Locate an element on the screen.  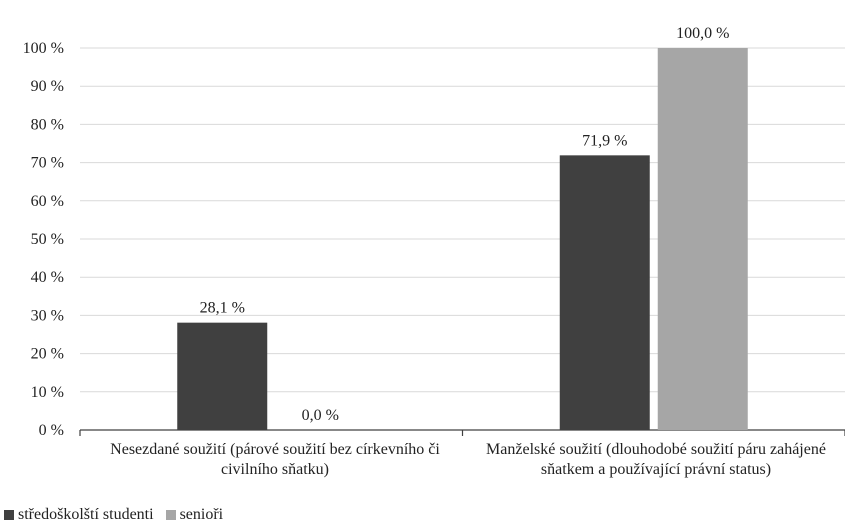
data-label: 71,9 % is located at coordinates (604, 140).